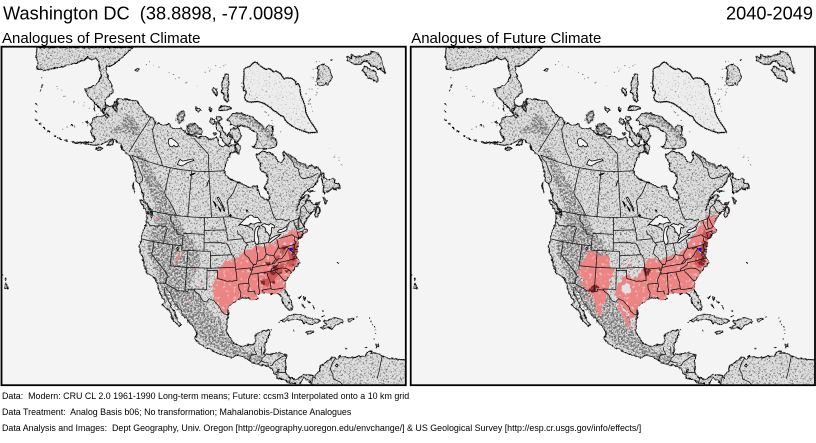 This screenshot has width=816, height=443. I want to click on svg-text: Analogues of Present Climate, so click(101, 38).